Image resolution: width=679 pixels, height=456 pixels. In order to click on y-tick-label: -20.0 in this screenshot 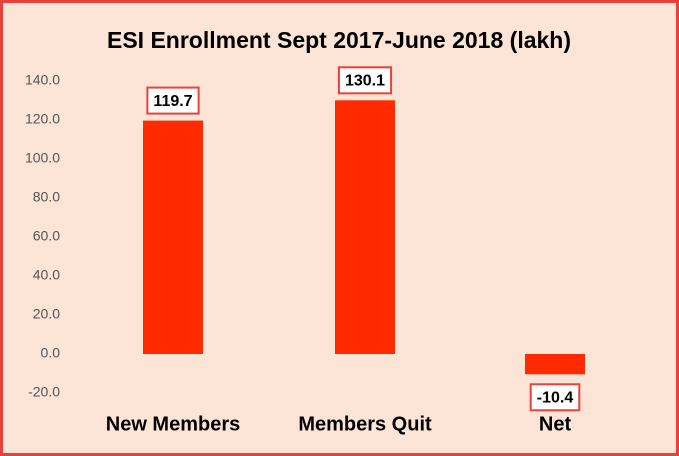, I will do `click(44, 392)`.